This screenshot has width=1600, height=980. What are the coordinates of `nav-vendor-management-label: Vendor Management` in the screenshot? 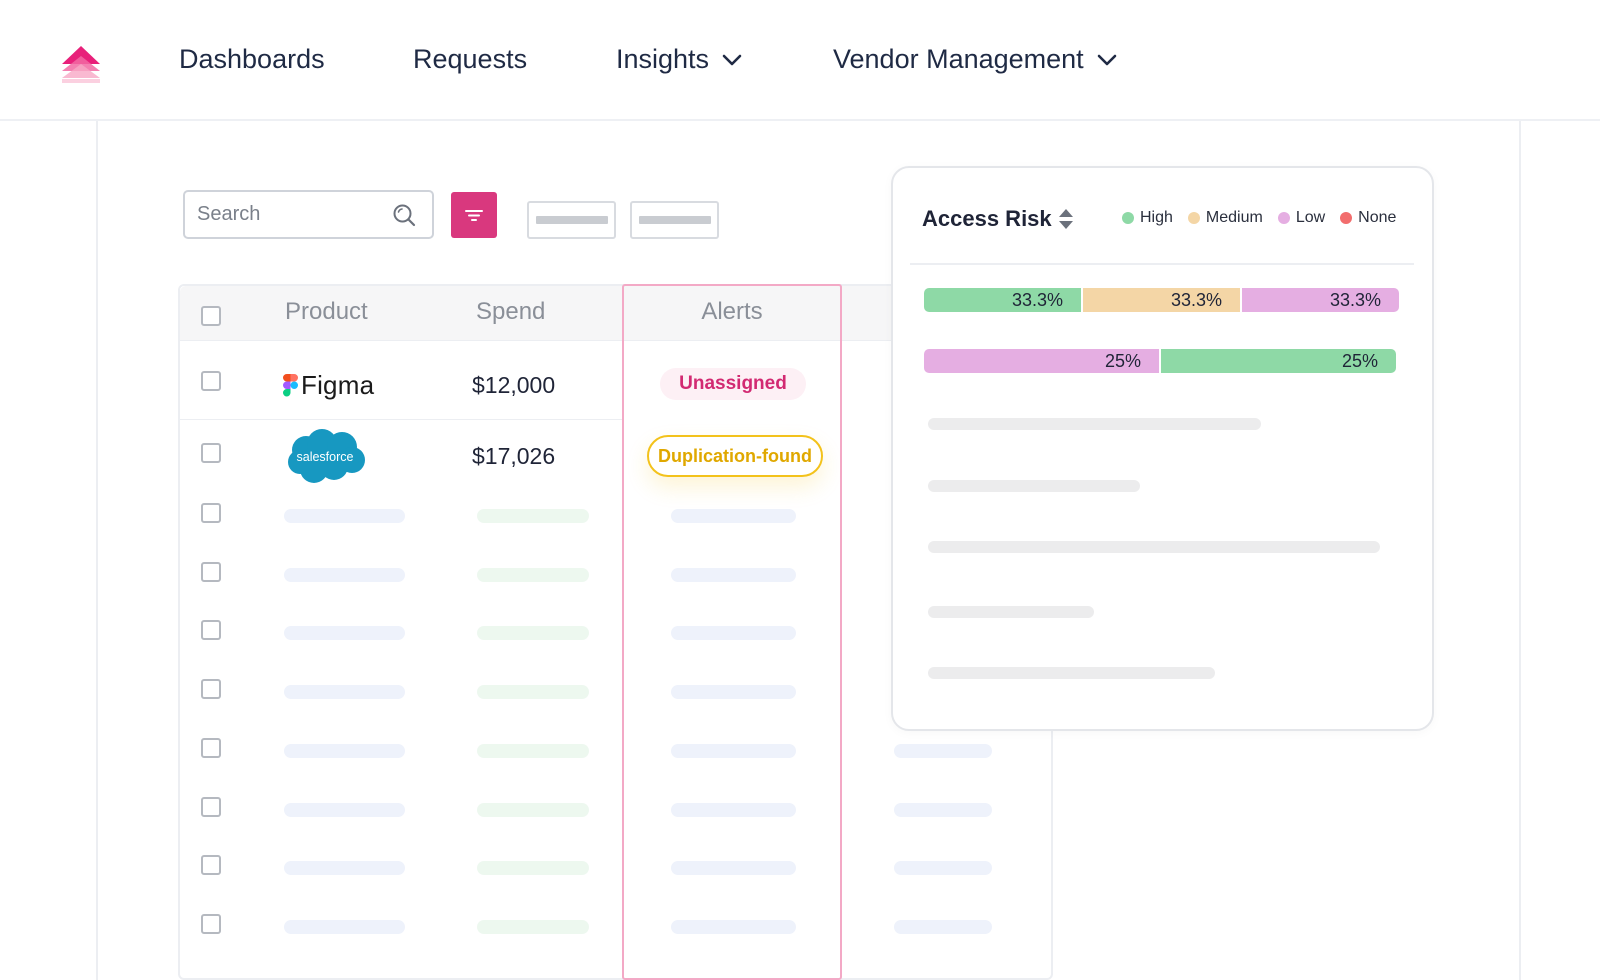 It's located at (958, 59).